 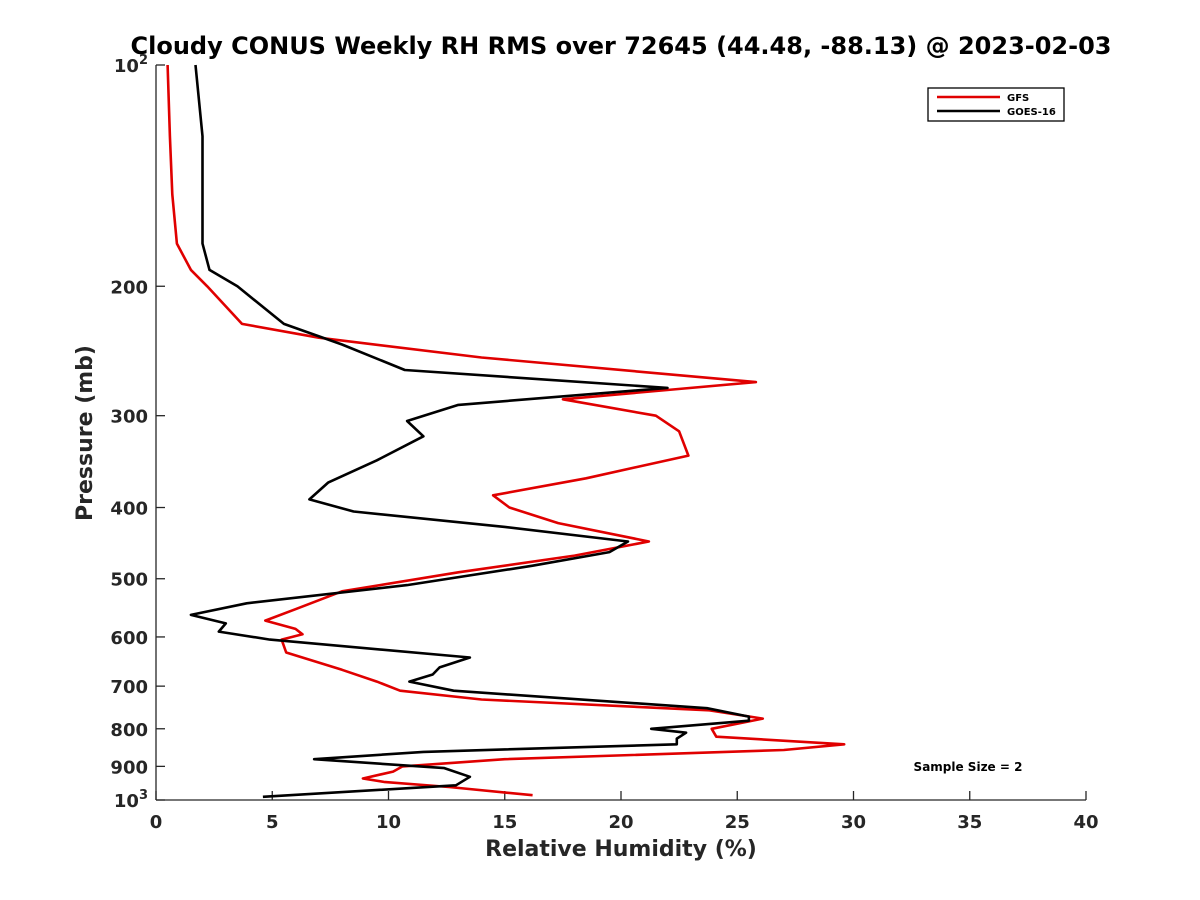 What do you see at coordinates (129, 638) in the screenshot?
I see `y-tick-label: 600` at bounding box center [129, 638].